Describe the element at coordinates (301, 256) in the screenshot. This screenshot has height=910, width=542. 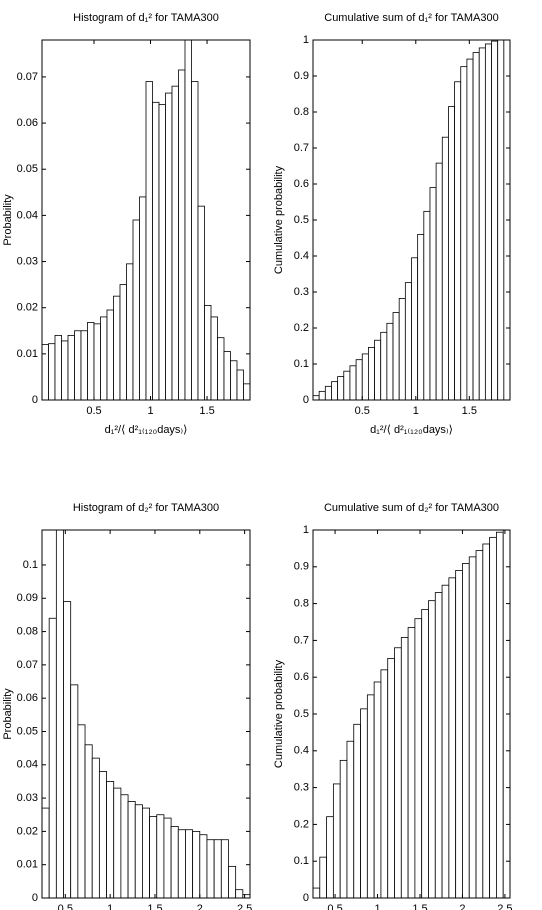
I see `y-tick-label: 0.4` at that location.